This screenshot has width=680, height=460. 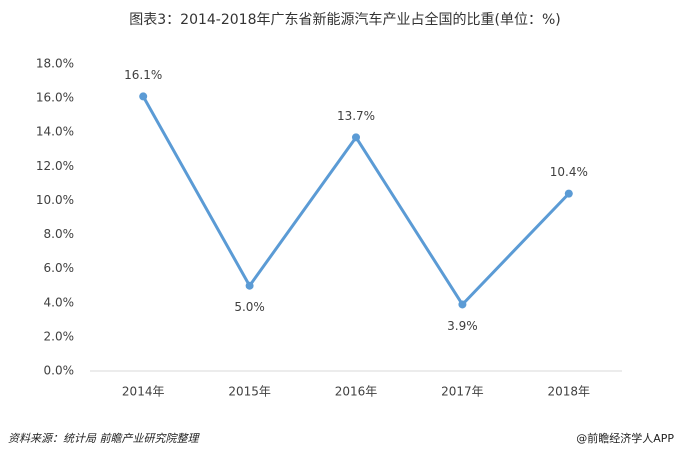 What do you see at coordinates (249, 307) in the screenshot?
I see `data-label: 5.0%` at bounding box center [249, 307].